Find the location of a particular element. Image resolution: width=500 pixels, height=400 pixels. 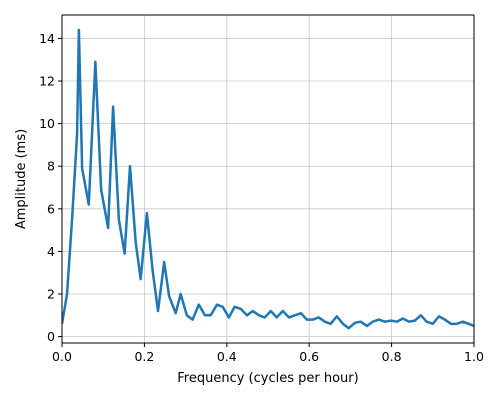

x-tick-label: 0.6 is located at coordinates (309, 356).